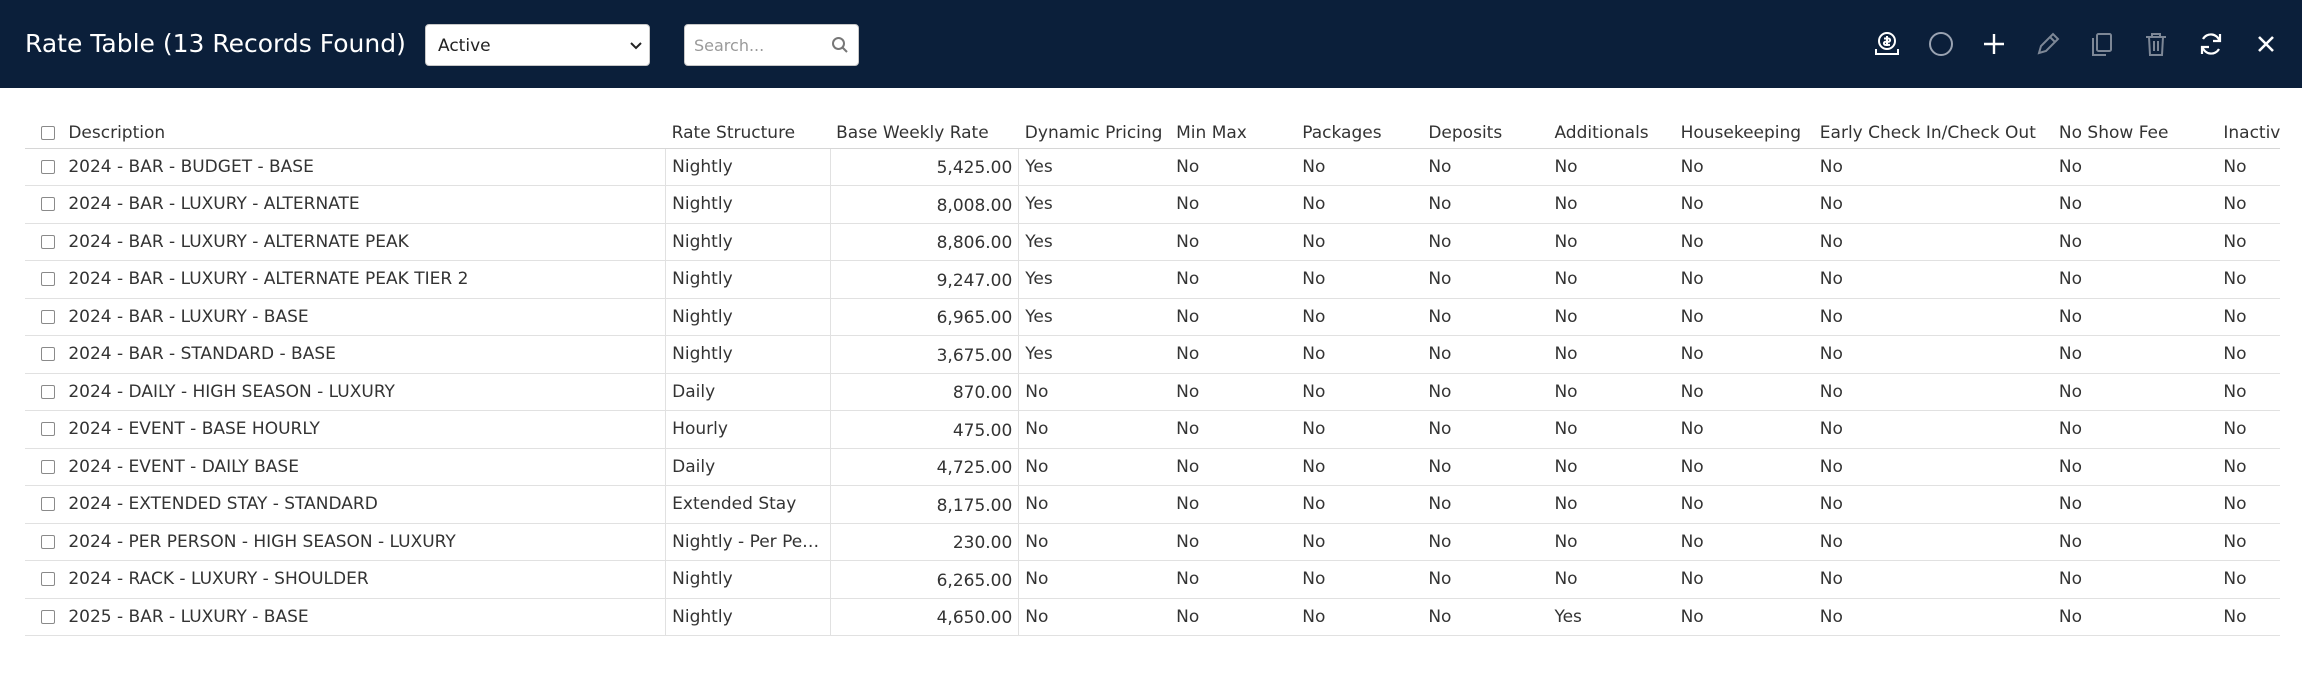 This screenshot has height=678, width=2302. Describe the element at coordinates (1933, 130) in the screenshot. I see `col-header-early-check-in-out: Early Check In/Check Out` at that location.